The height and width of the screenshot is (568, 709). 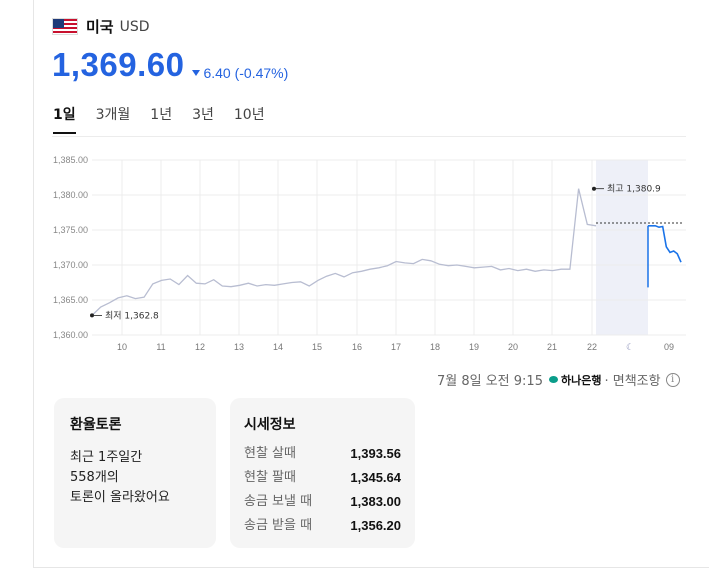 I want to click on x-tick-label: 10, so click(x=122, y=347).